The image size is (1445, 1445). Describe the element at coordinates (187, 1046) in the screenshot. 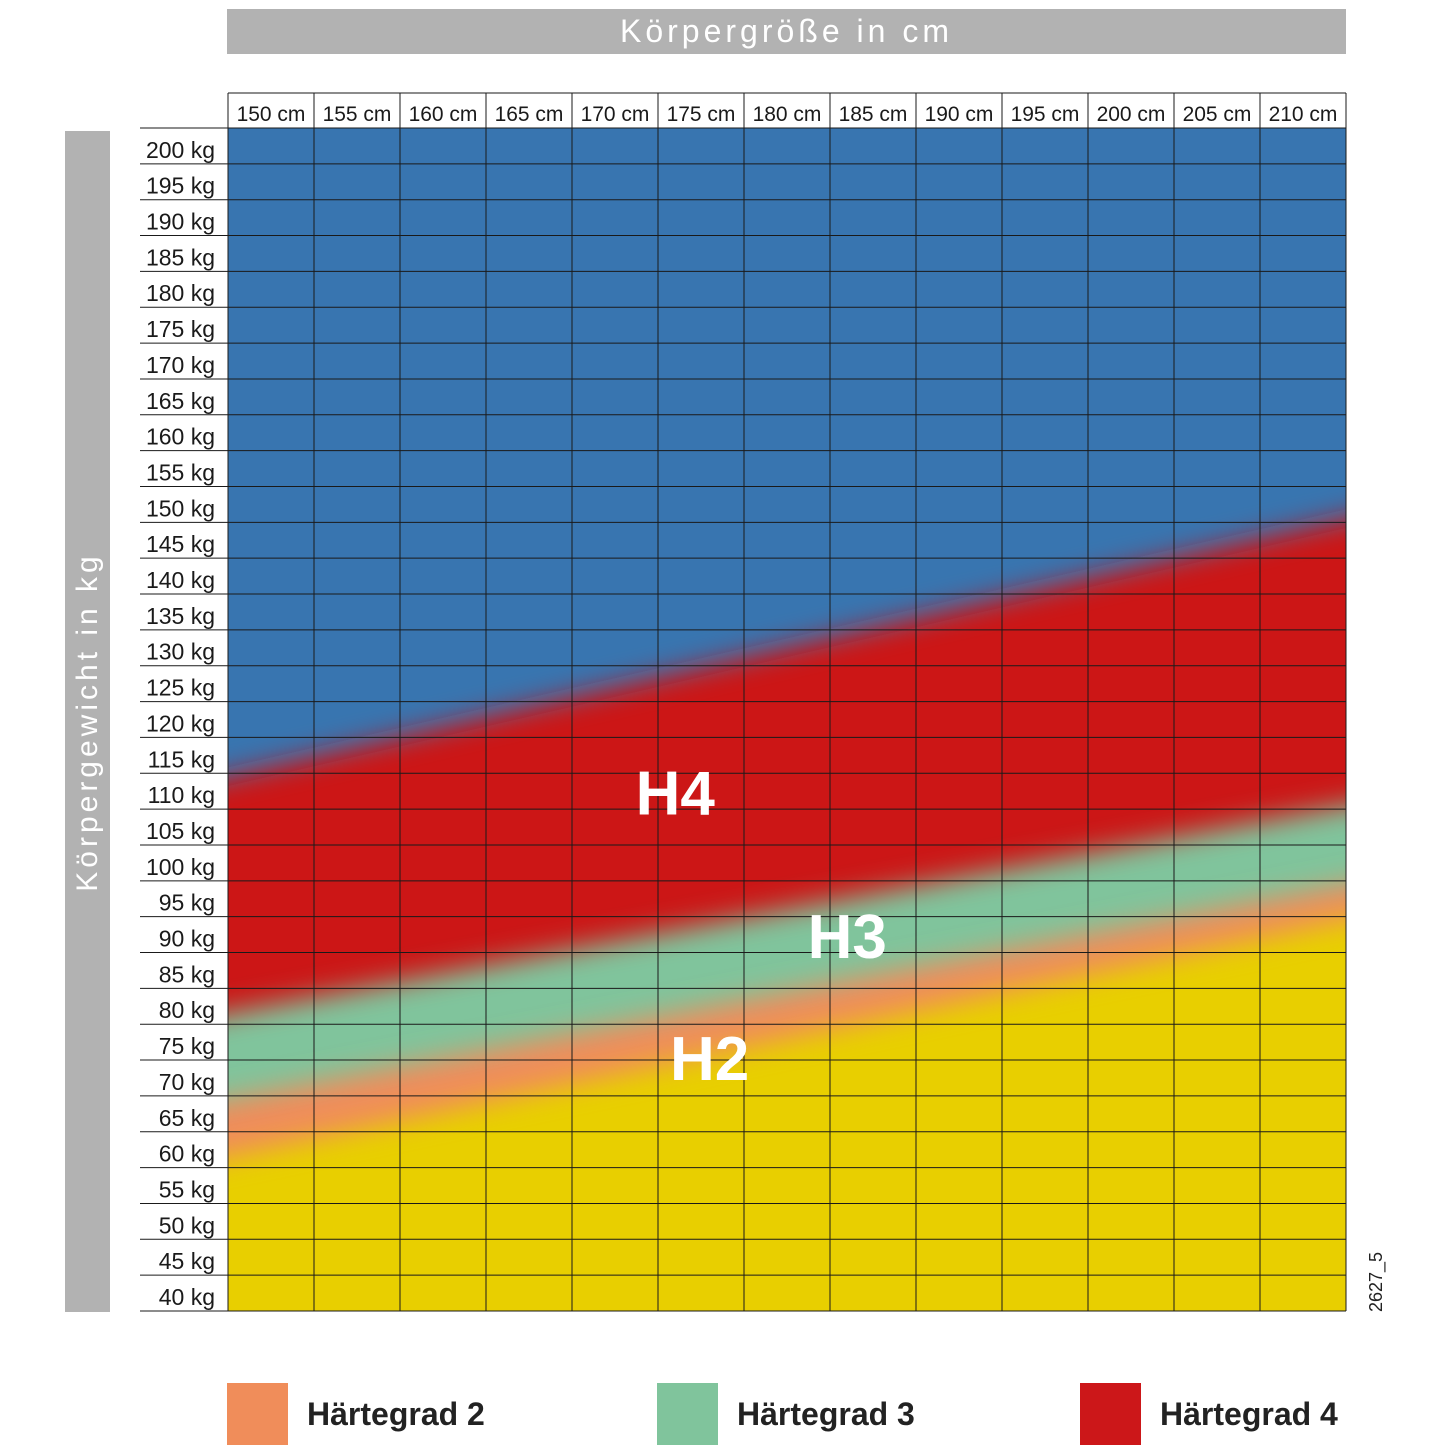

I see `y-tick-label: 75 kg` at that location.